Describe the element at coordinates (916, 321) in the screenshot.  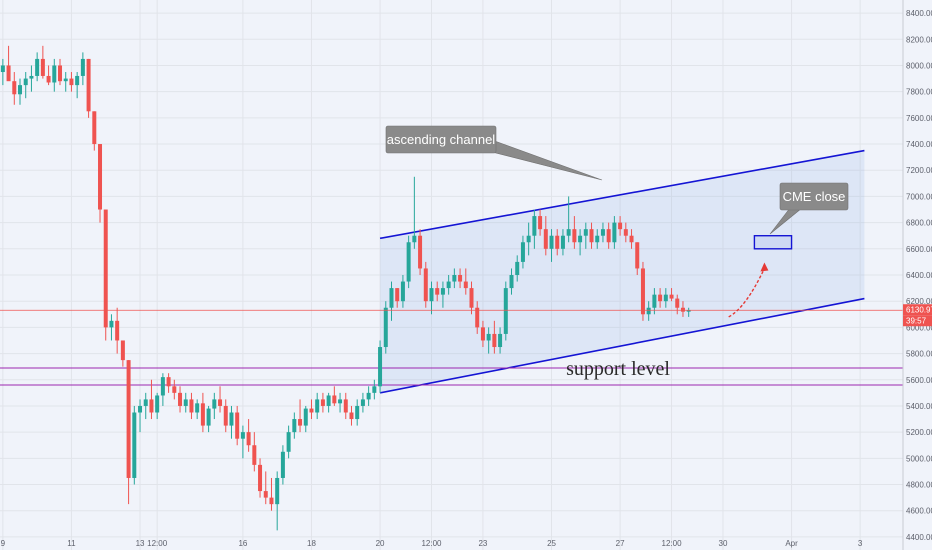
I see `countdown-tag-text: 39:57` at that location.